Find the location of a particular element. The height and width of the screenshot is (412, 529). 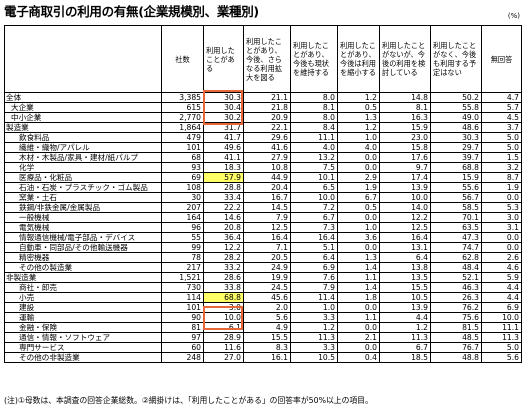

cell-c6: 47.3 is located at coordinates (456, 237).